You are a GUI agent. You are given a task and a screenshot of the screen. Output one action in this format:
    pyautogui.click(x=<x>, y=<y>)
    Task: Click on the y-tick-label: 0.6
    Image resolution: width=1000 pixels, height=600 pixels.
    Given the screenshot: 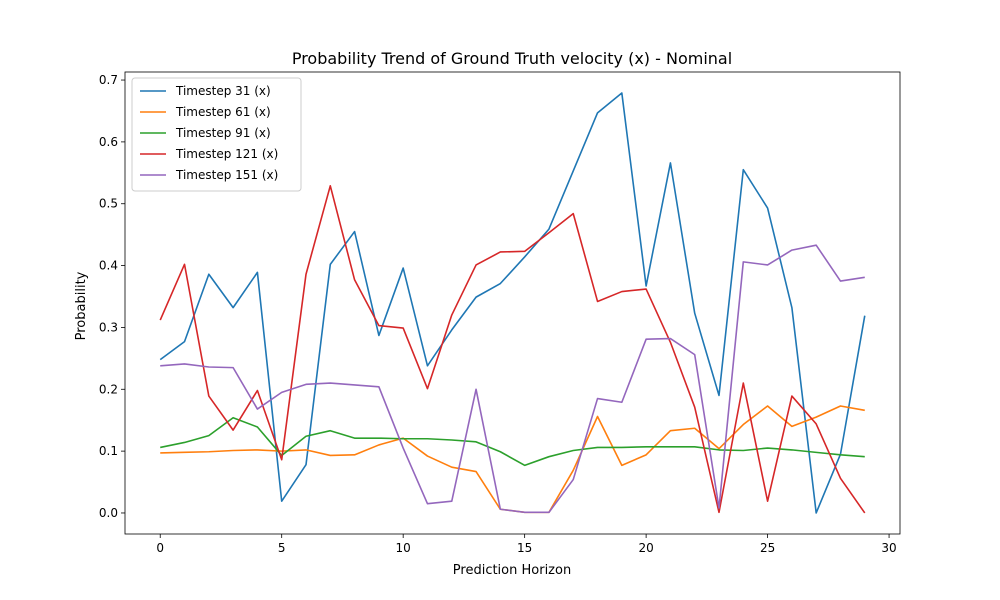 What is the action you would take?
    pyautogui.click(x=108, y=142)
    